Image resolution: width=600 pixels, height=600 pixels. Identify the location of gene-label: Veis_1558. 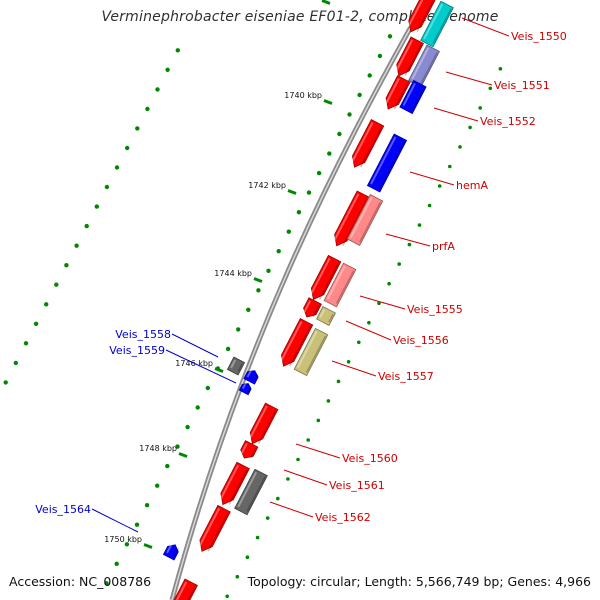
(143, 334).